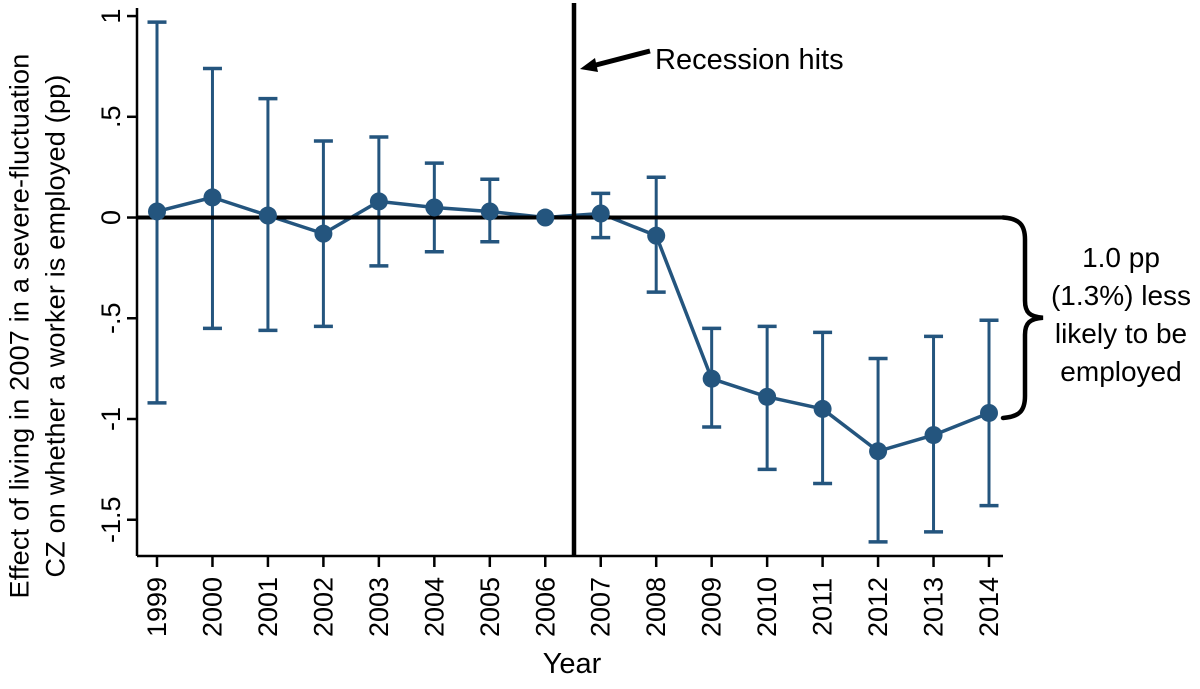 This screenshot has width=1200, height=689. What do you see at coordinates (111, 319) in the screenshot?
I see `y-axis-tick-label: -.5` at bounding box center [111, 319].